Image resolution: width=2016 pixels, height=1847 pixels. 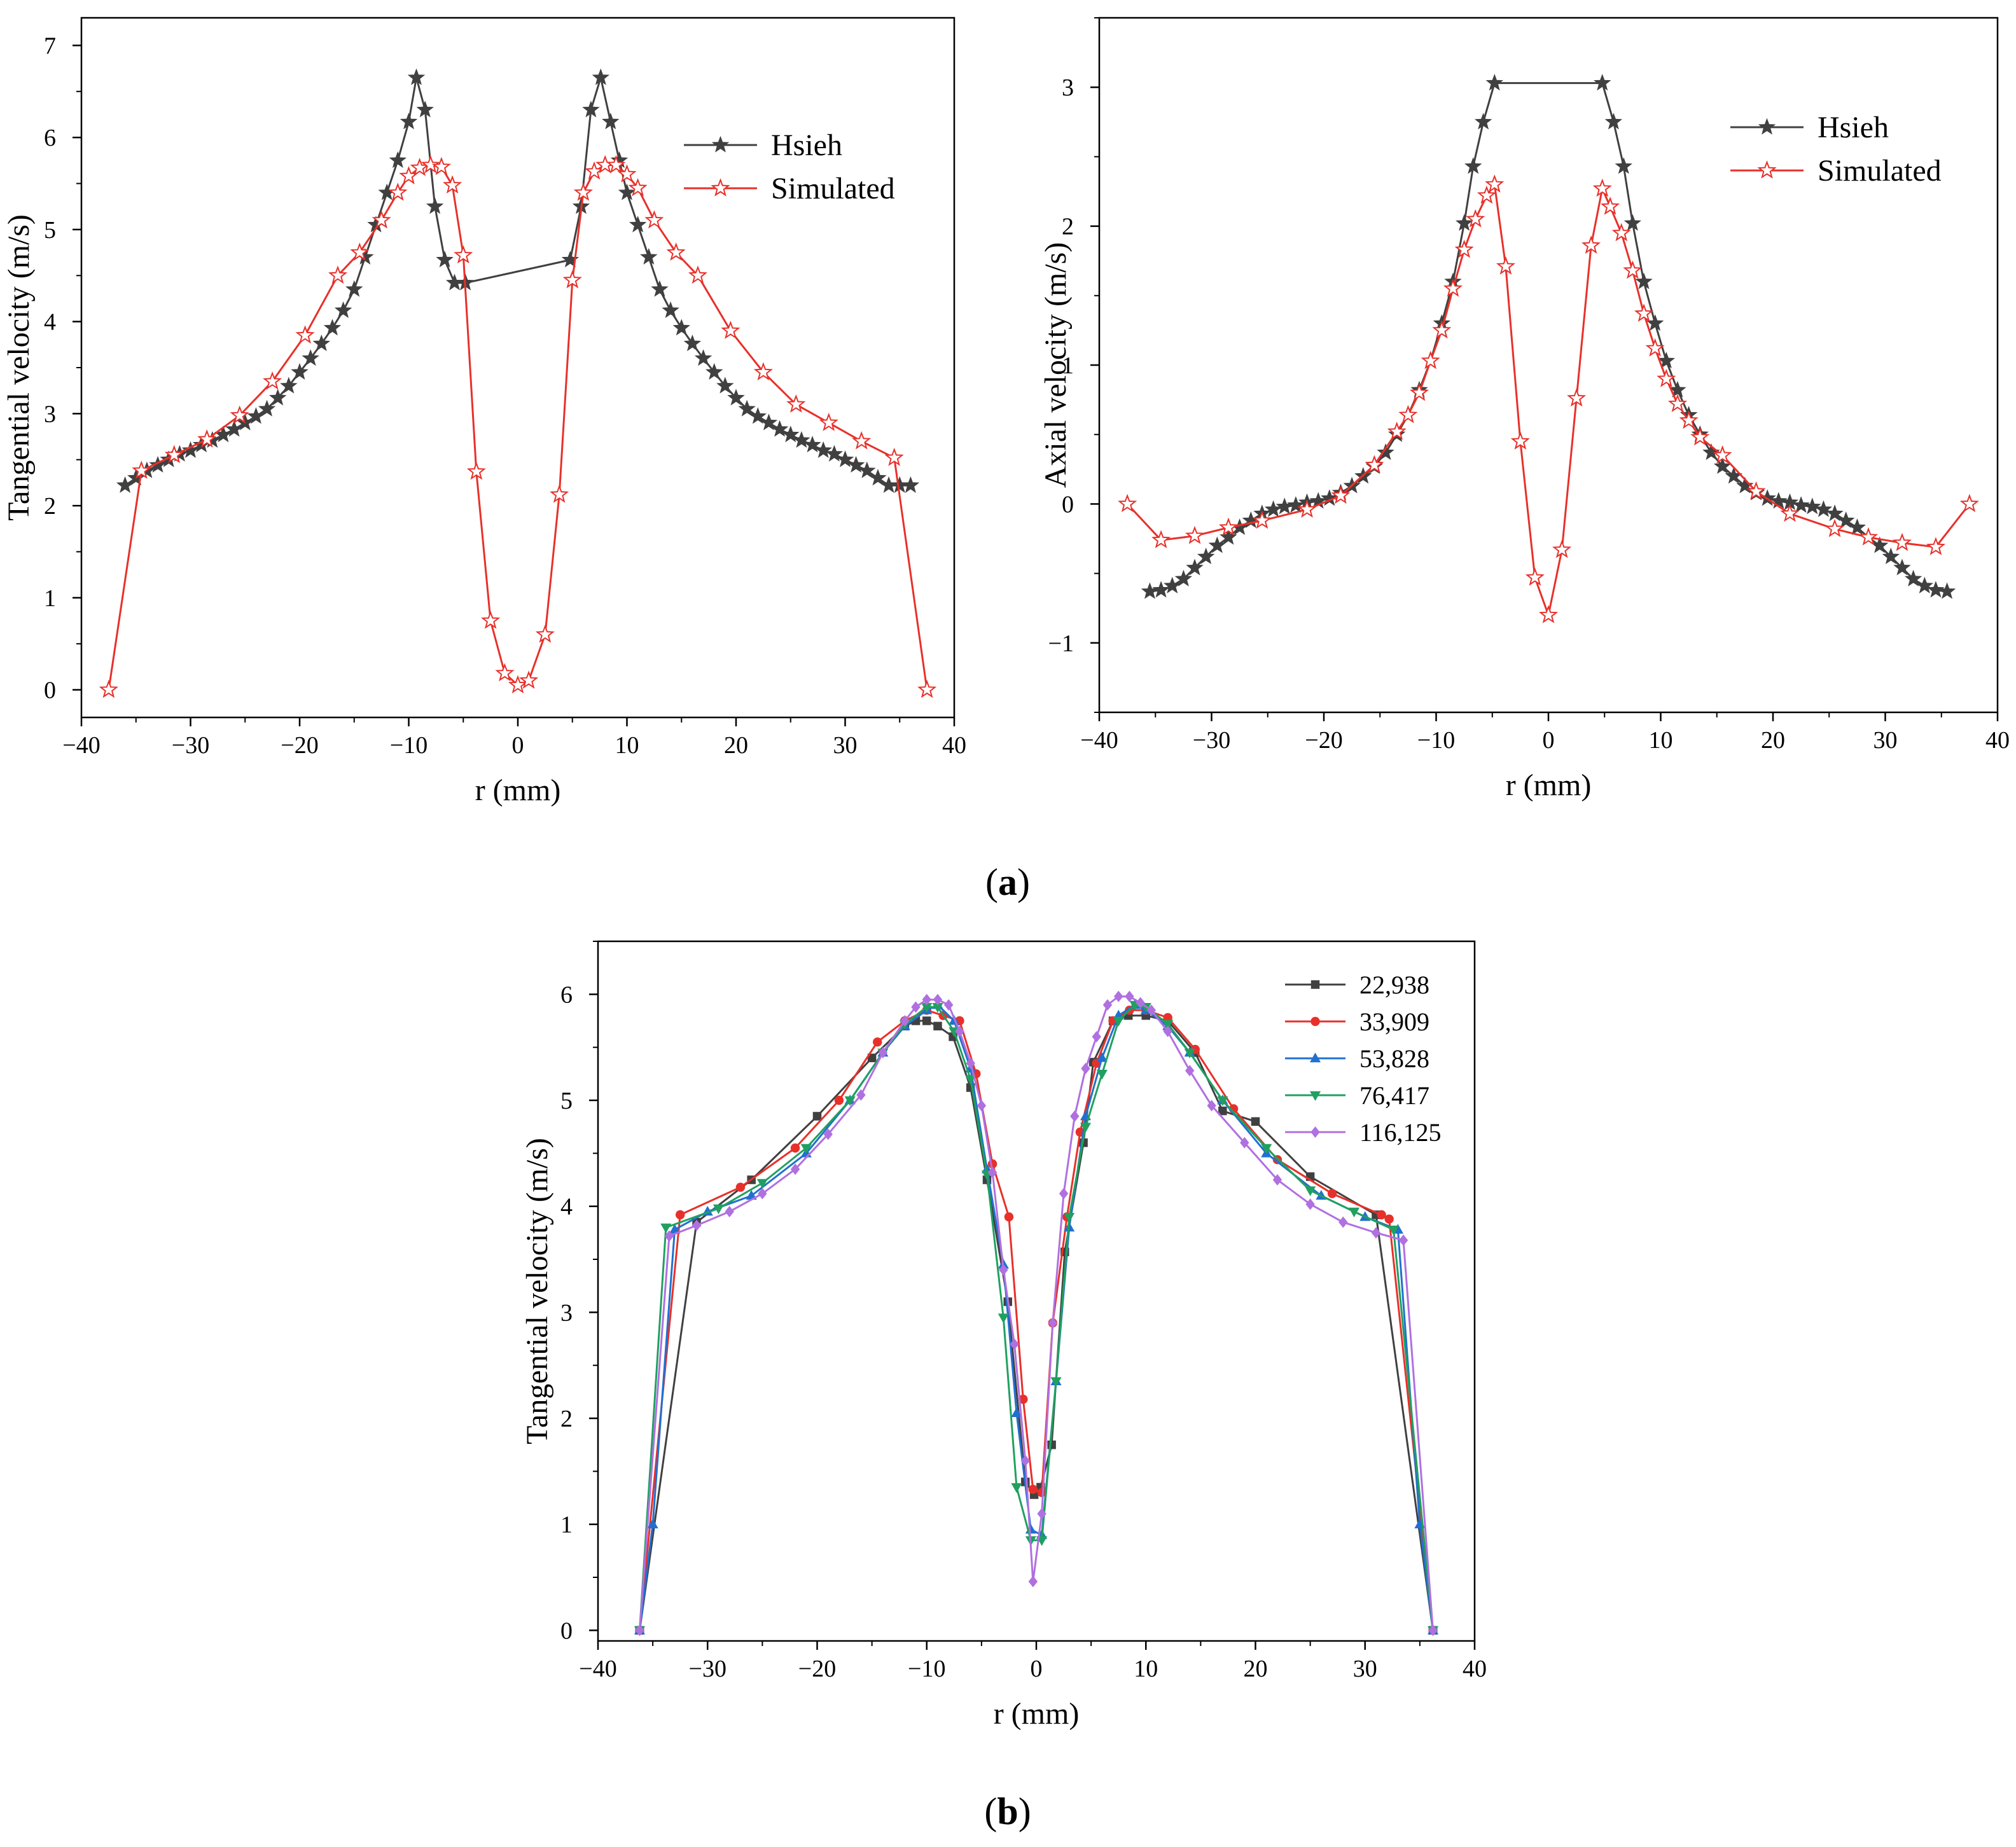 What do you see at coordinates (1400, 1133) in the screenshot?
I see `legend-label: 116,125` at bounding box center [1400, 1133].